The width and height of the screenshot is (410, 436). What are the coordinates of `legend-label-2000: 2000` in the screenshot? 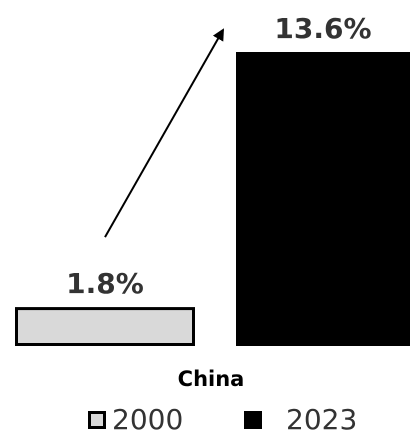 It's located at (148, 419).